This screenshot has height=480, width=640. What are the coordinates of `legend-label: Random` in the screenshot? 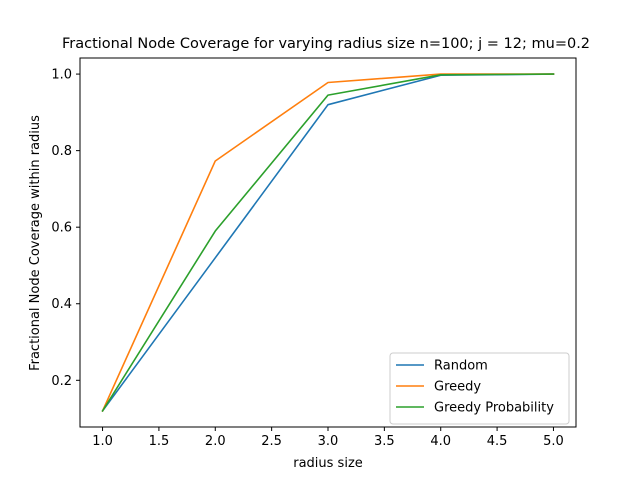 It's located at (461, 366).